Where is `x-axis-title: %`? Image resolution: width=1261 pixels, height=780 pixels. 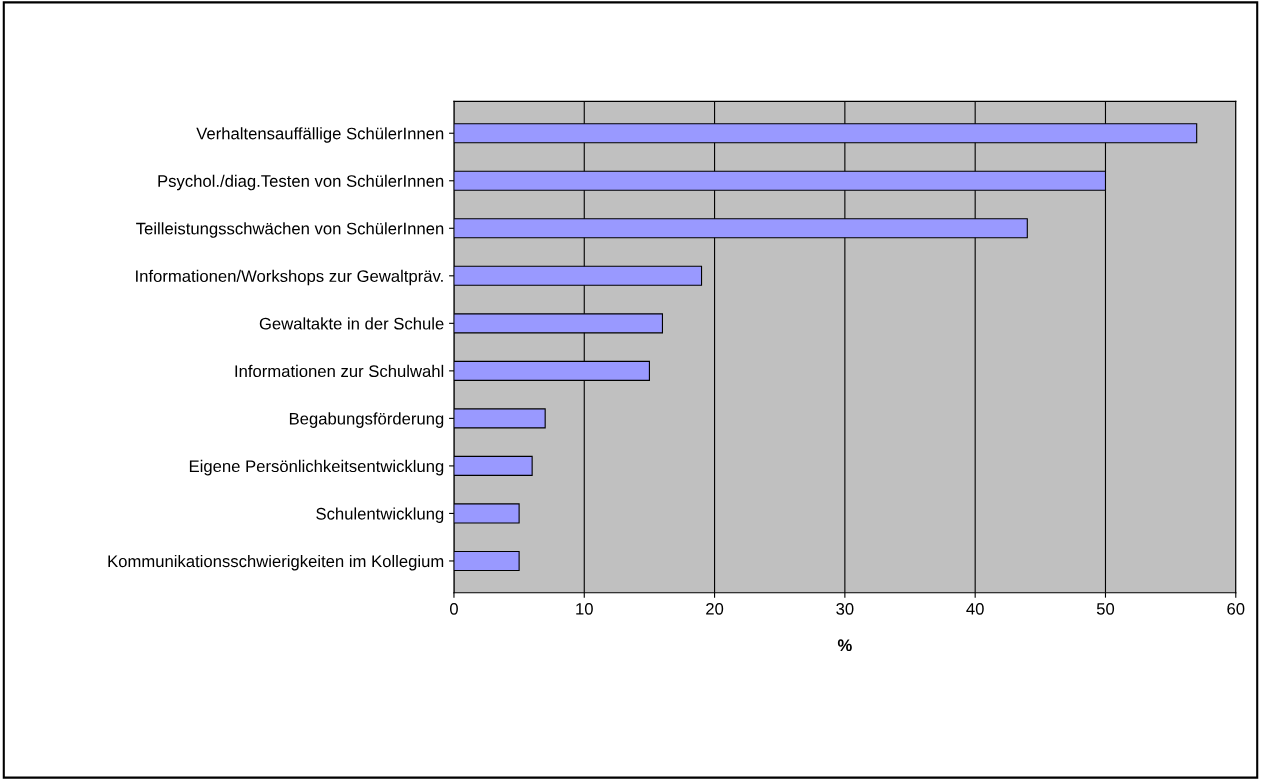 x-axis-title: % is located at coordinates (844, 645).